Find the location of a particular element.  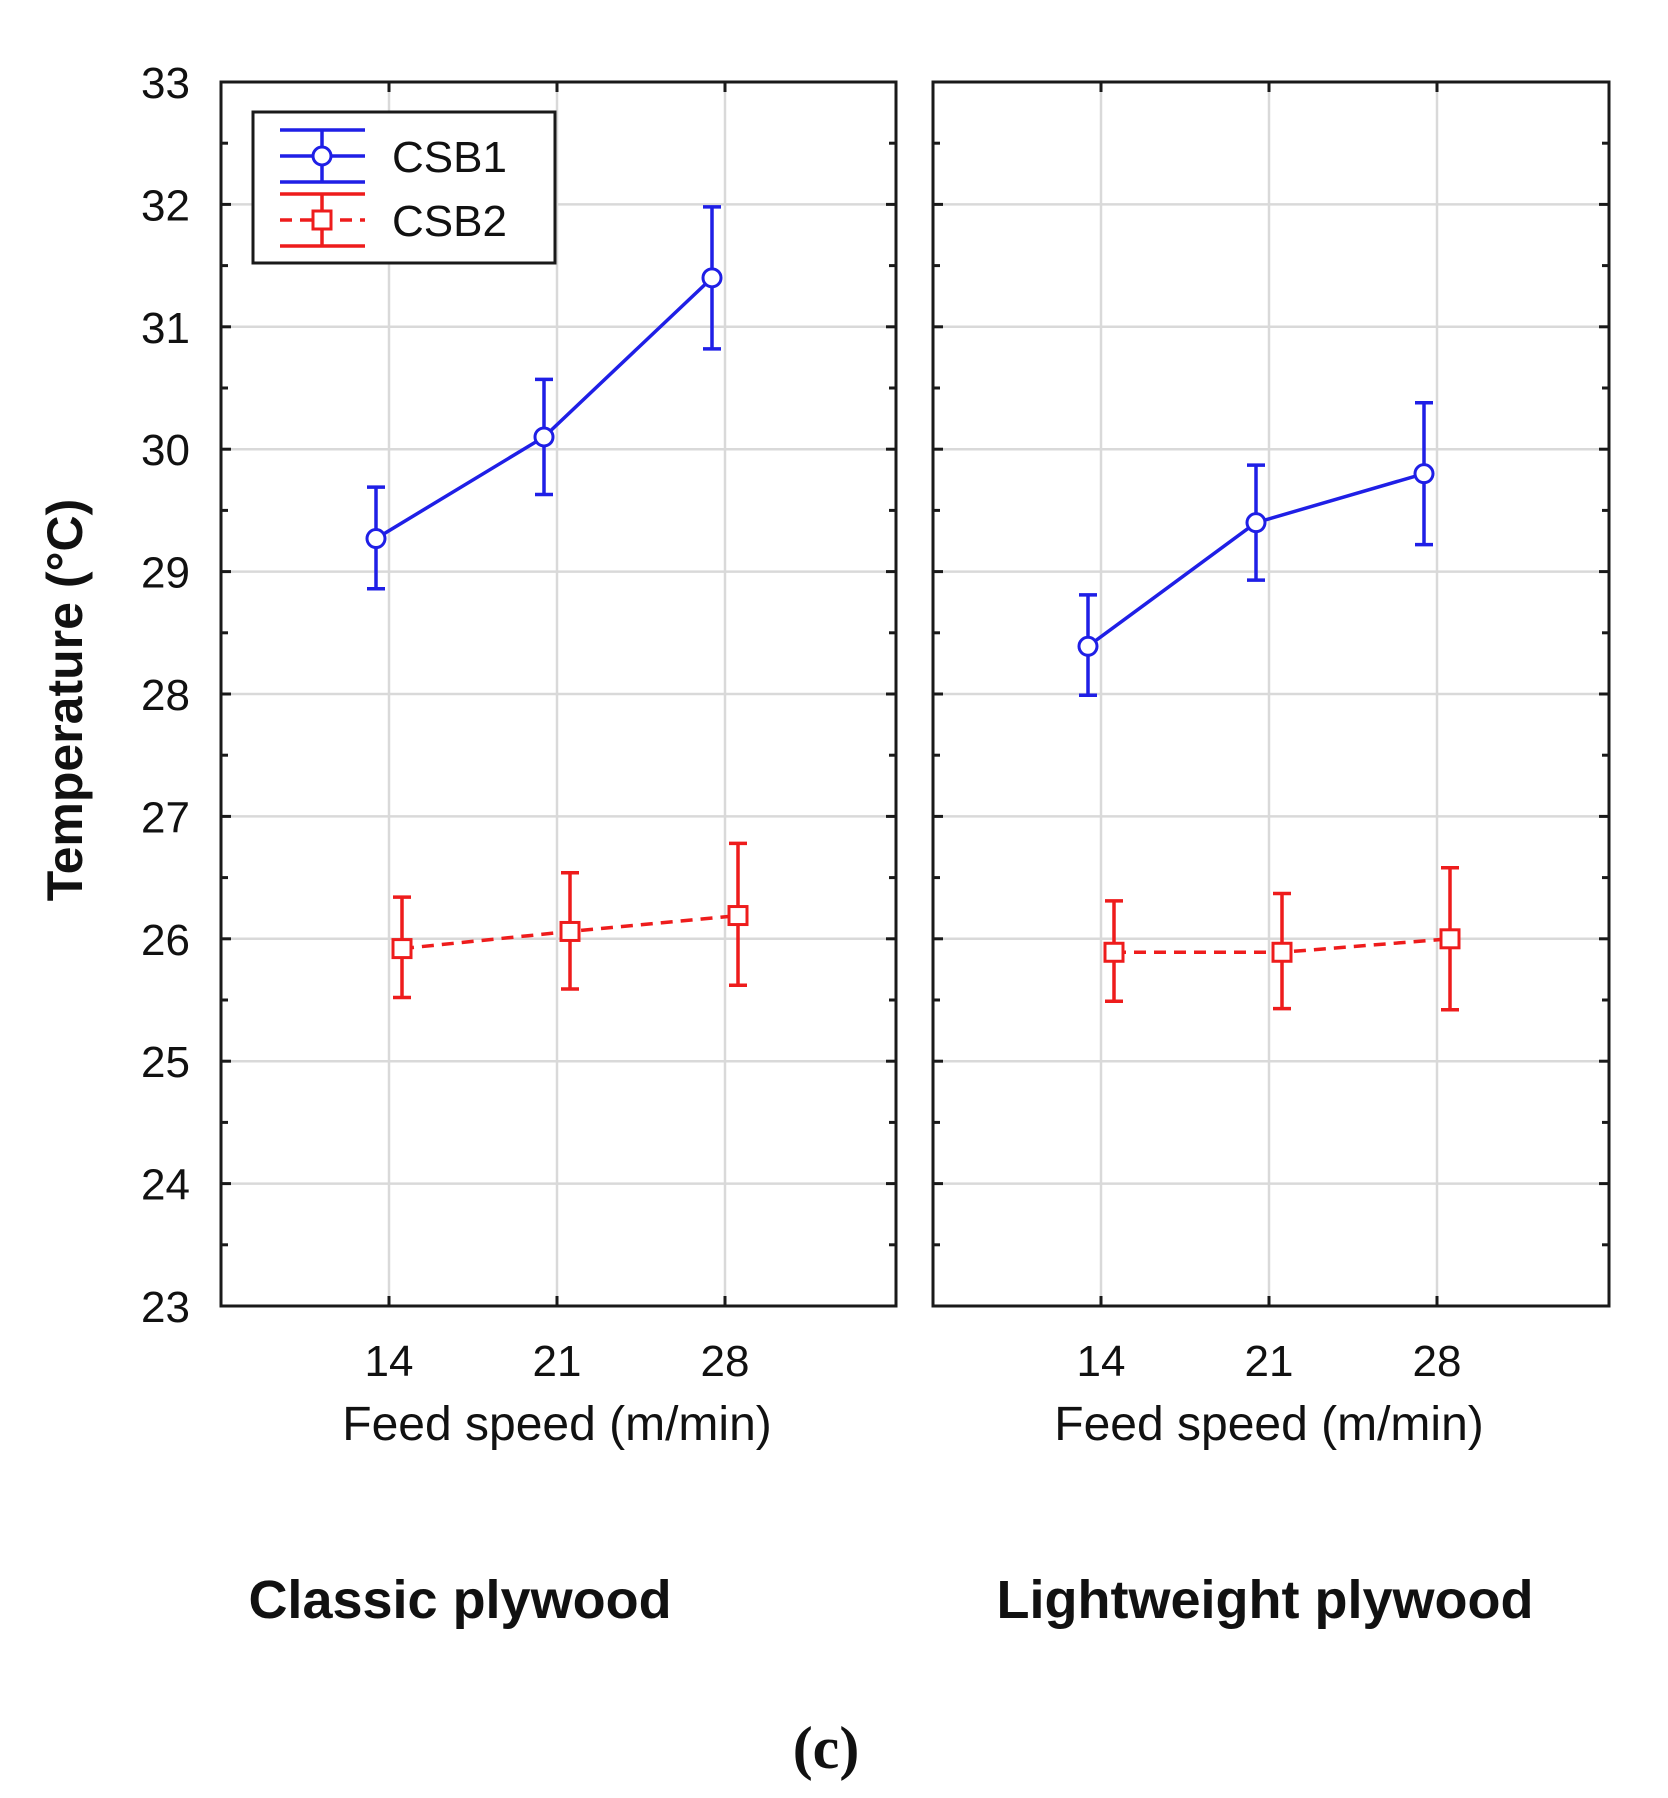

legend-entry-csb1: CSB1 is located at coordinates (393, 156).